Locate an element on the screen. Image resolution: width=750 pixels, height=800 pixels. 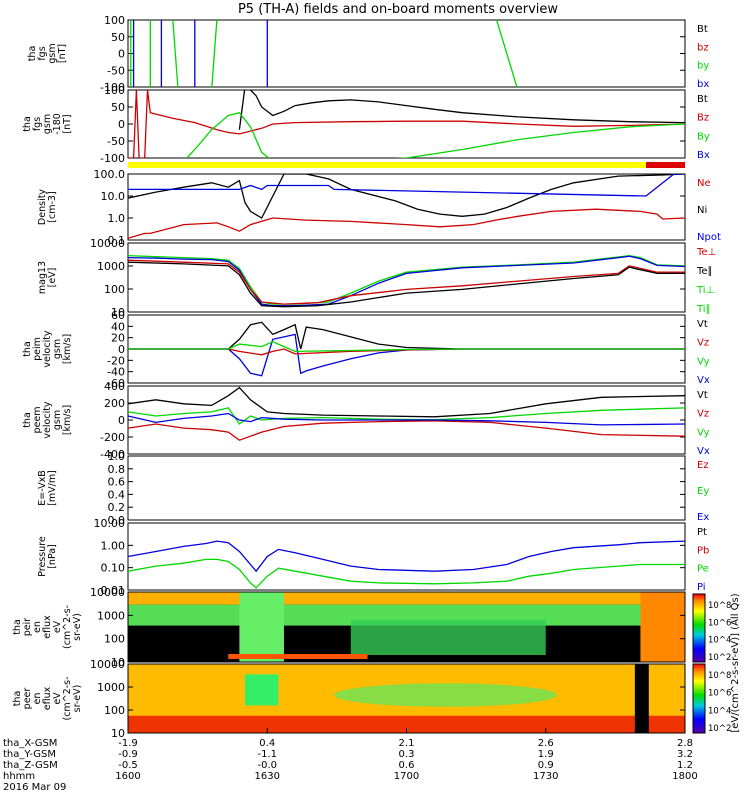
x-tick-label-tha_Z-GSM: -0.5 is located at coordinates (128, 765).